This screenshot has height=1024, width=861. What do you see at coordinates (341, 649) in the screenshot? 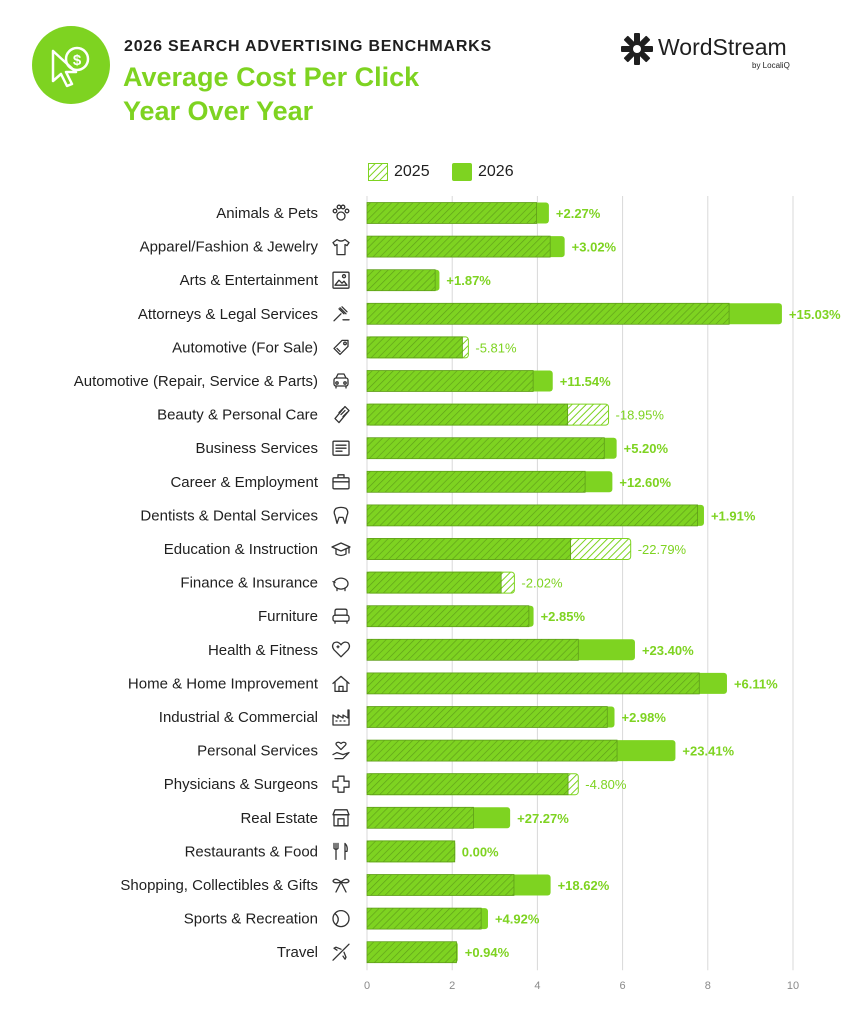
I see `heart-icon` at bounding box center [341, 649].